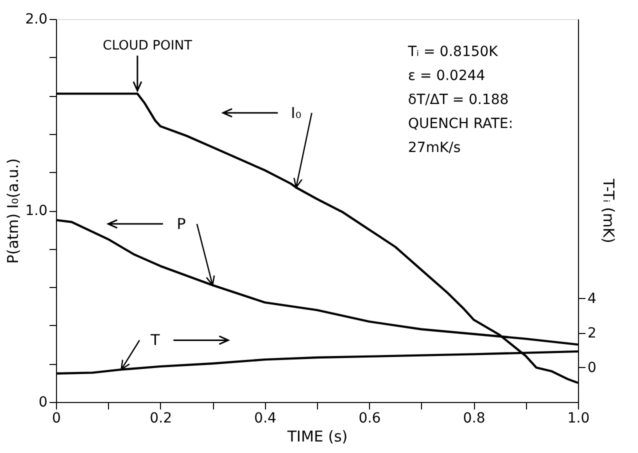  I want to click on y-tick-label: 0, so click(43, 402).